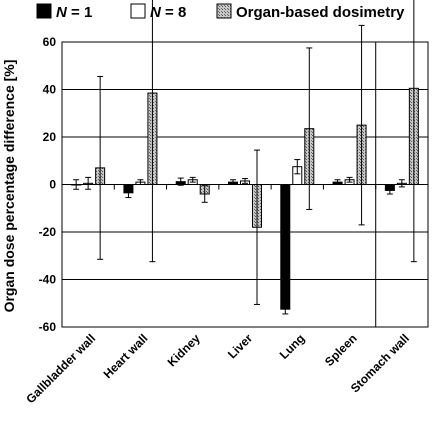  Describe the element at coordinates (168, 12) in the screenshot. I see `legend-label-n8: N = 8` at that location.